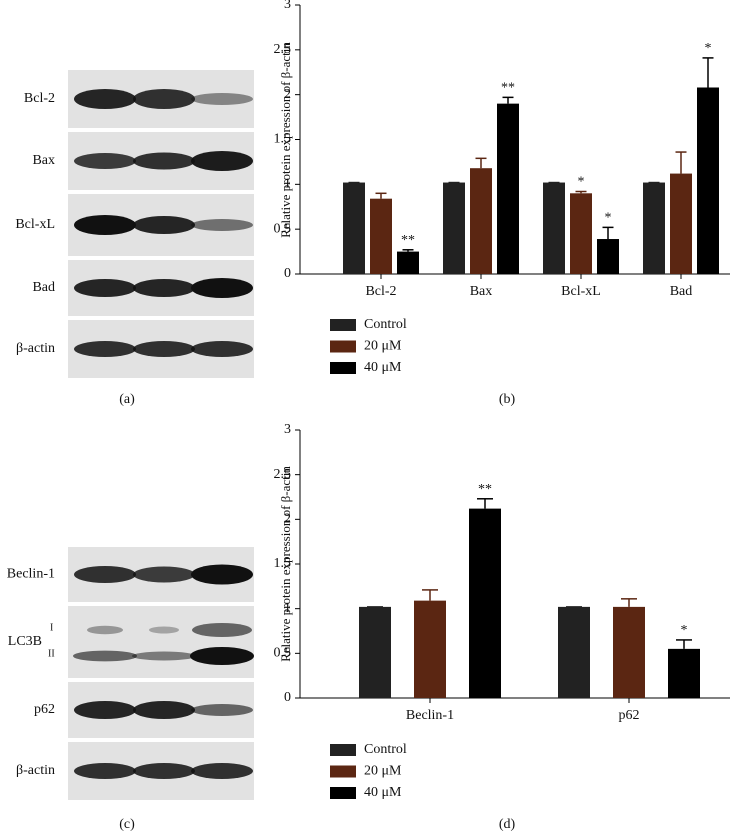  I want to click on blot-sublabel: II, so click(51, 653).